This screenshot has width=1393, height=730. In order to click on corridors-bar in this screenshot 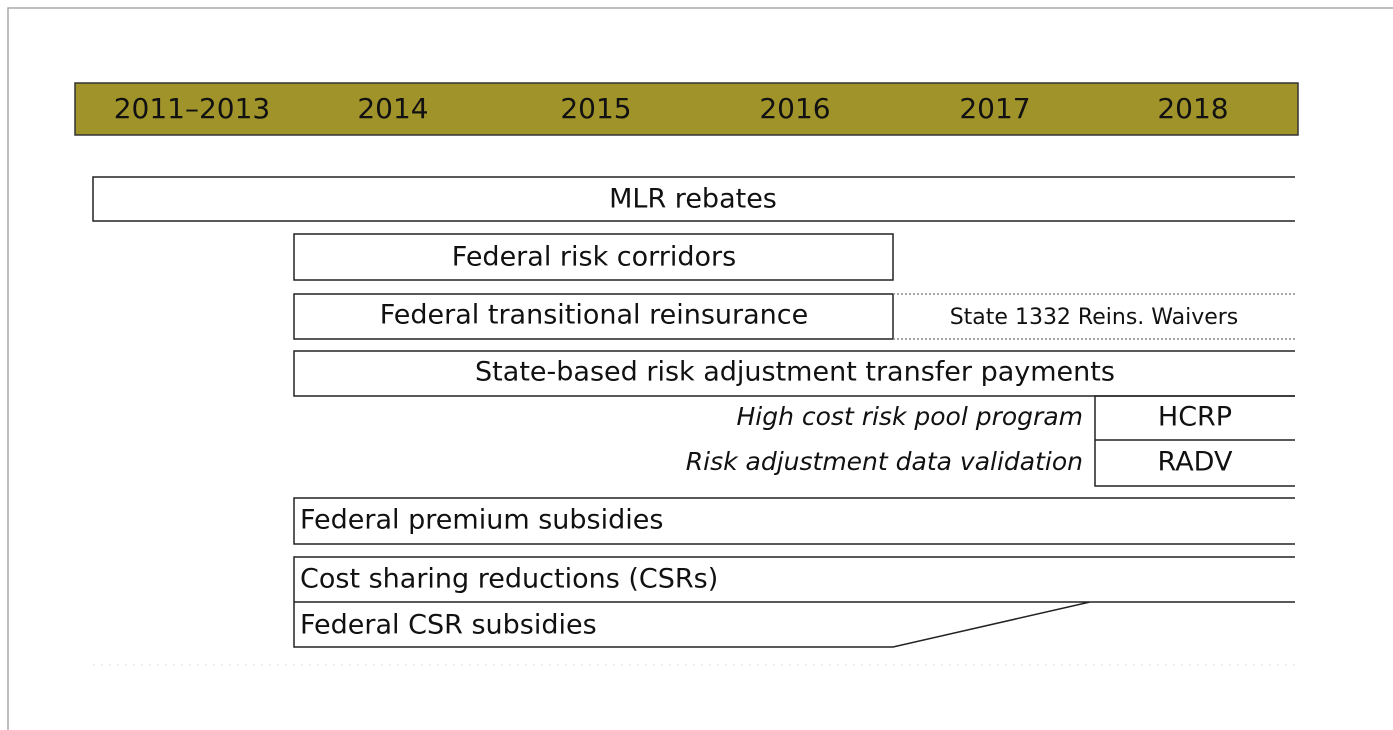, I will do `click(593, 257)`.